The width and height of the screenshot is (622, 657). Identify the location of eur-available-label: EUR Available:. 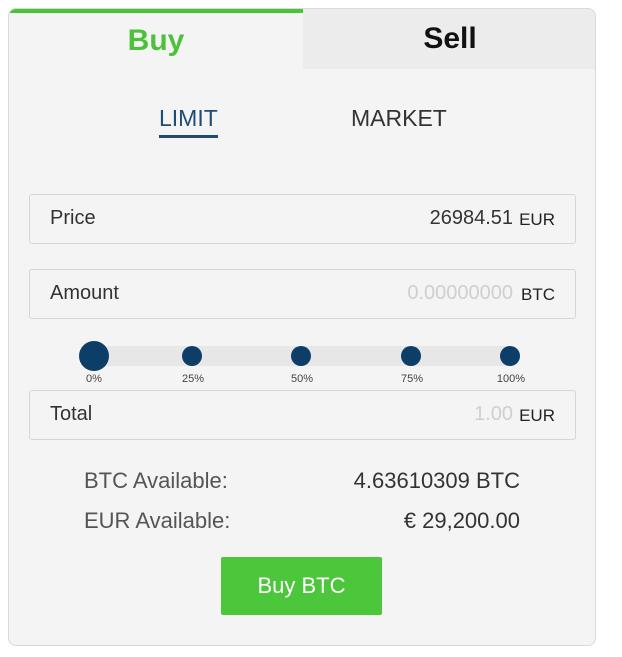
(157, 520).